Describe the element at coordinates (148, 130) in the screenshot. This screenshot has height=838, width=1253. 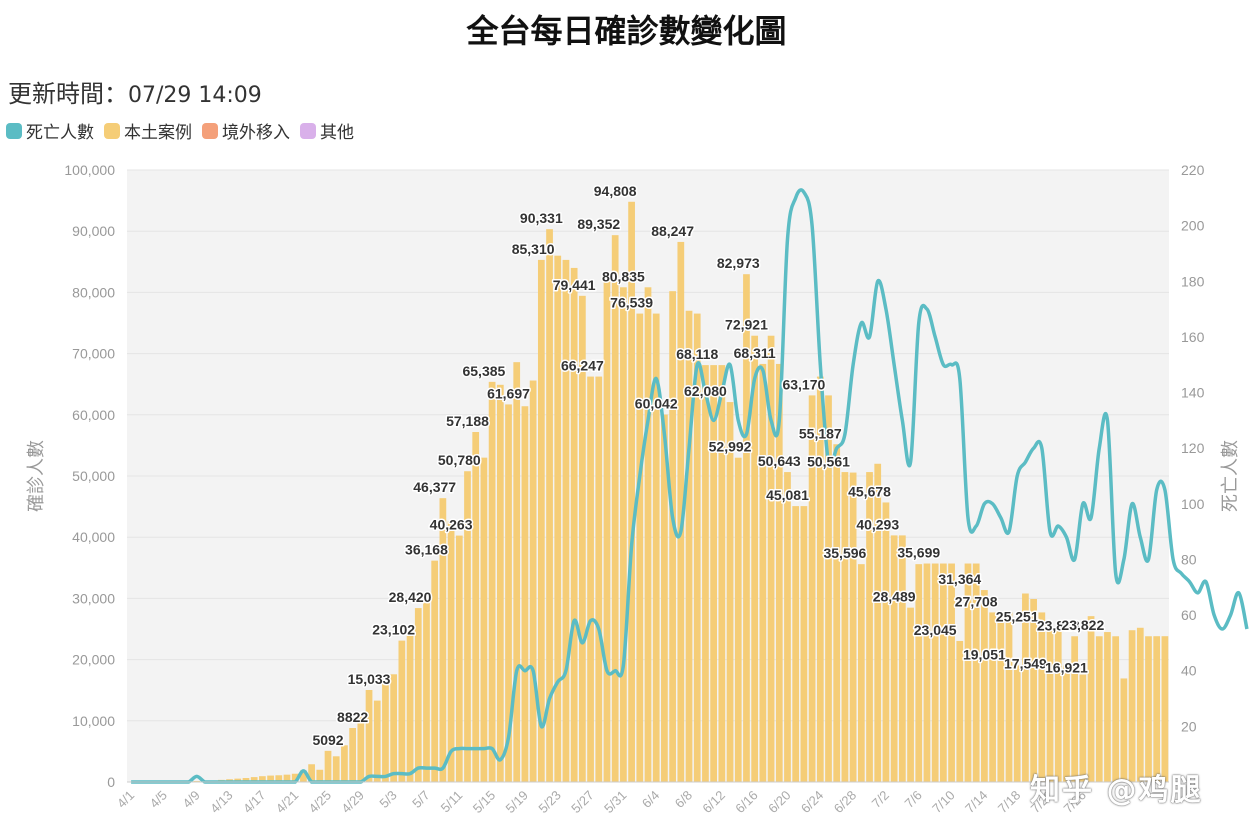
I see `legend-item-local: 本土案例` at that location.